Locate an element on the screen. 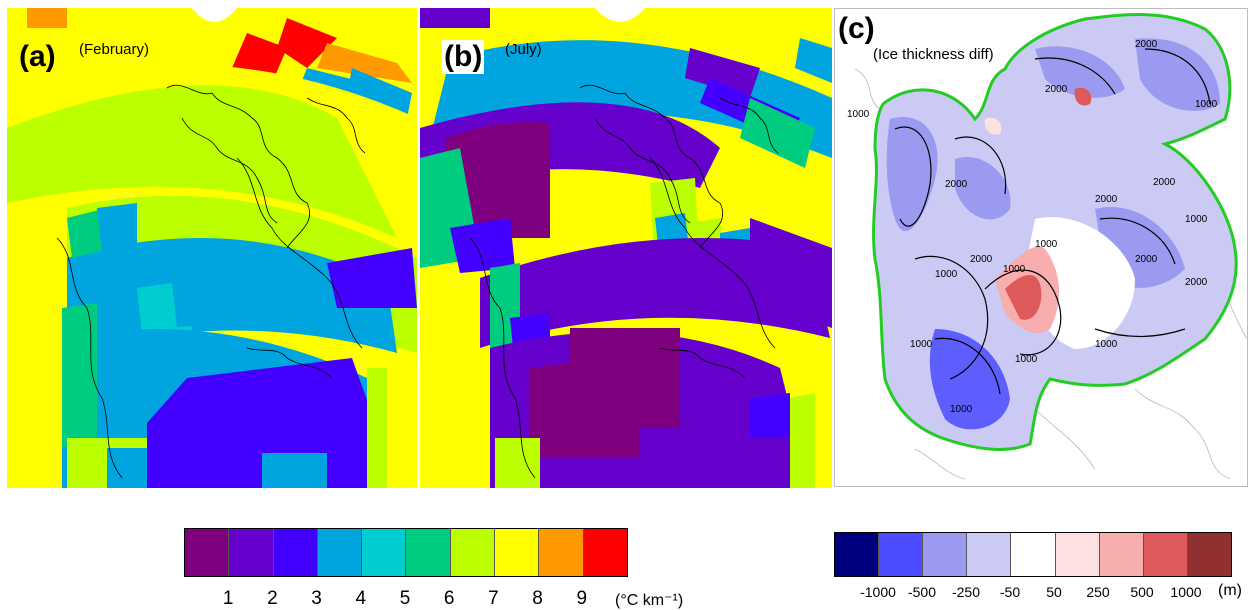  thickness-contours is located at coordinates (1052, 221).